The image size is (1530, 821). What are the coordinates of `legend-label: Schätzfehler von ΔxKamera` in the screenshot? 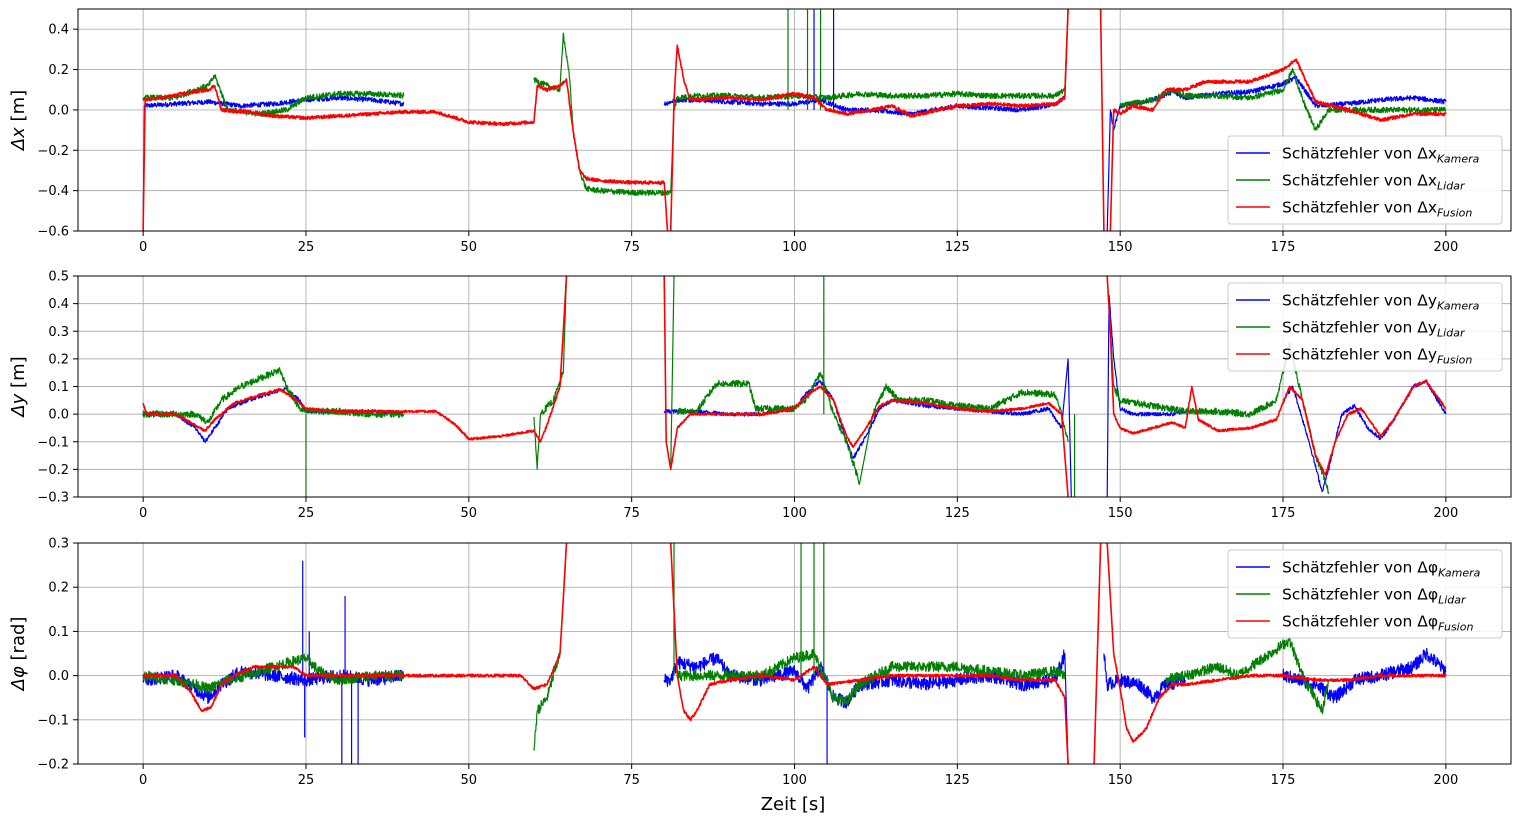 It's located at (1381, 155).